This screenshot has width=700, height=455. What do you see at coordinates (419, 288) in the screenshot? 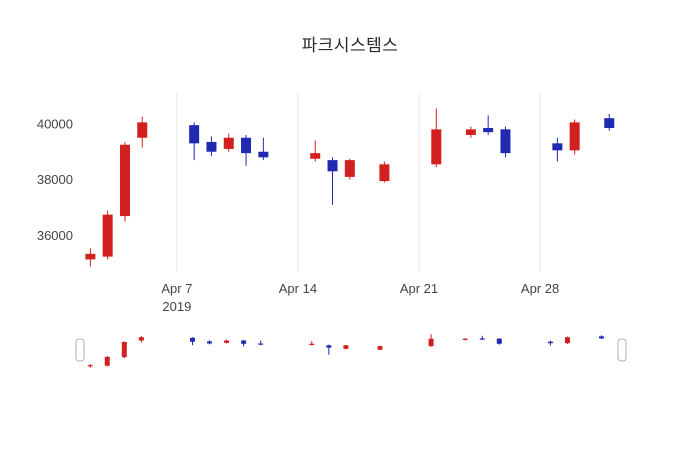
I see `x-tick-label: Apr 21` at bounding box center [419, 288].